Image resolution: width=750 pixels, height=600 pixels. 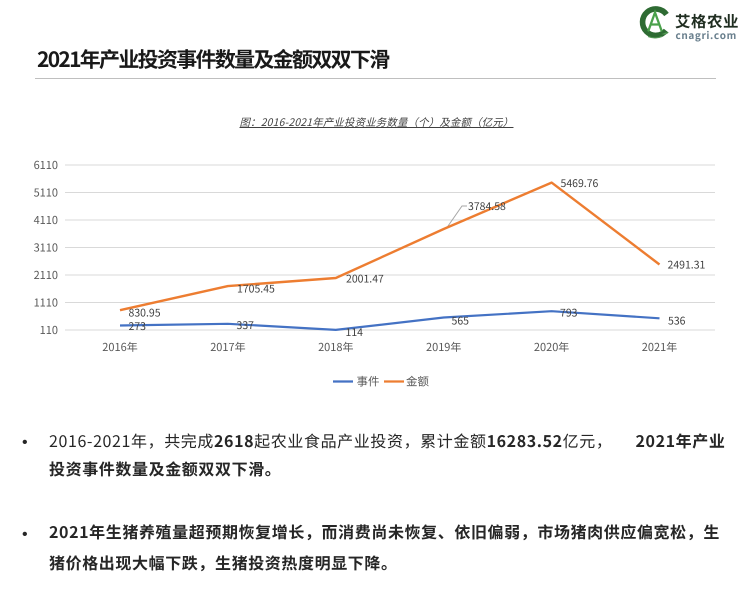 I want to click on svg-text: 2020年, so click(x=551, y=347).